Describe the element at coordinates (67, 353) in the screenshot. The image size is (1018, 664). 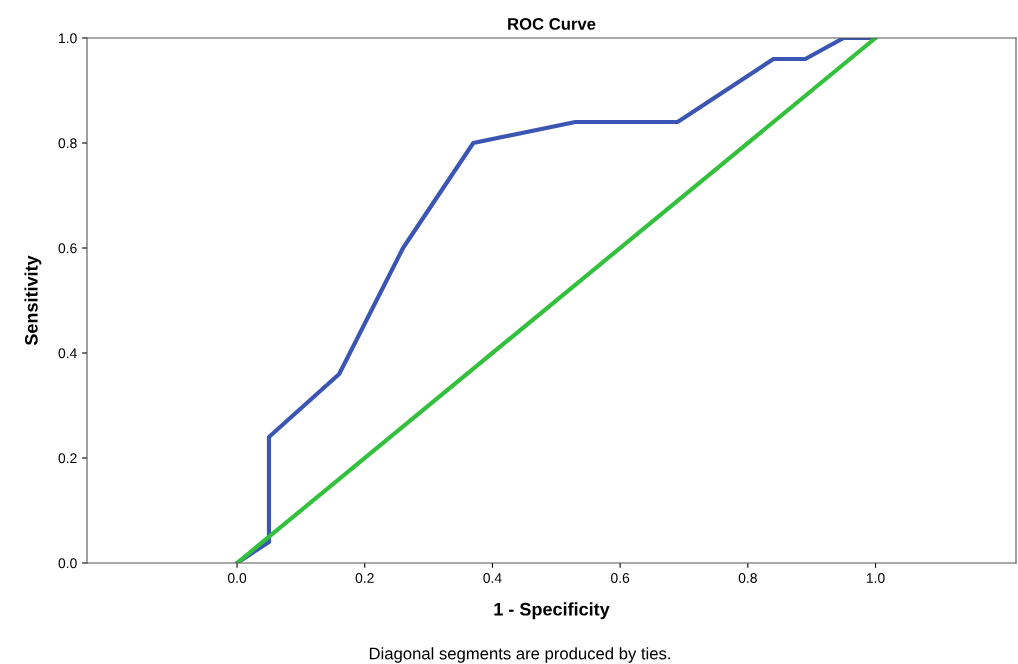
I see `y-tick-label: 0.4` at that location.